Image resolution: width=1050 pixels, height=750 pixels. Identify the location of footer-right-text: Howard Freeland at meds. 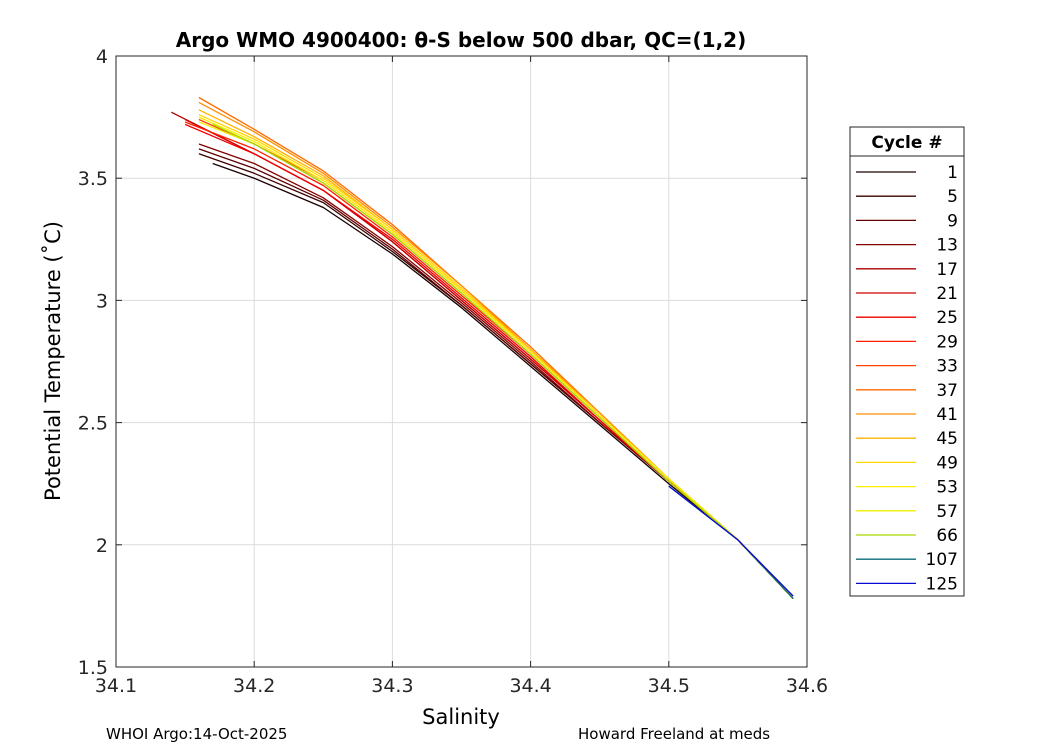
(674, 734).